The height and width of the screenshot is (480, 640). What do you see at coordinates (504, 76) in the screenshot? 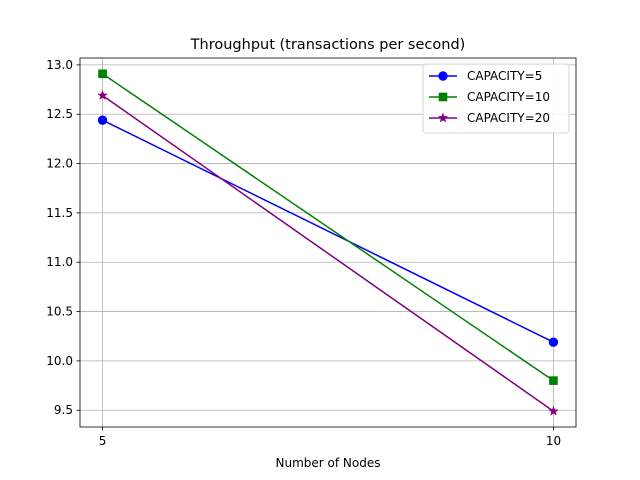
I see `legend-label: CAPACITY=5` at bounding box center [504, 76].